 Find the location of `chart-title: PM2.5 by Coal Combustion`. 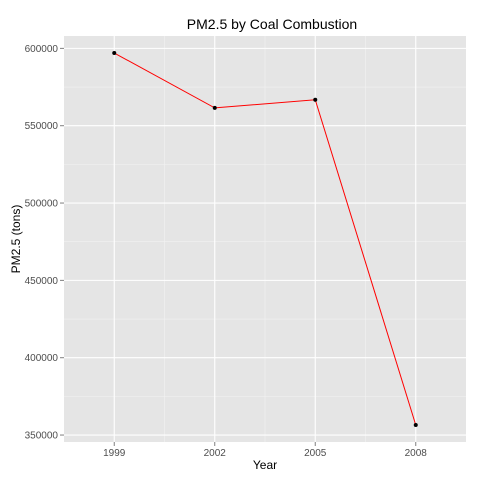

chart-title: PM2.5 by Coal Combustion is located at coordinates (272, 24).